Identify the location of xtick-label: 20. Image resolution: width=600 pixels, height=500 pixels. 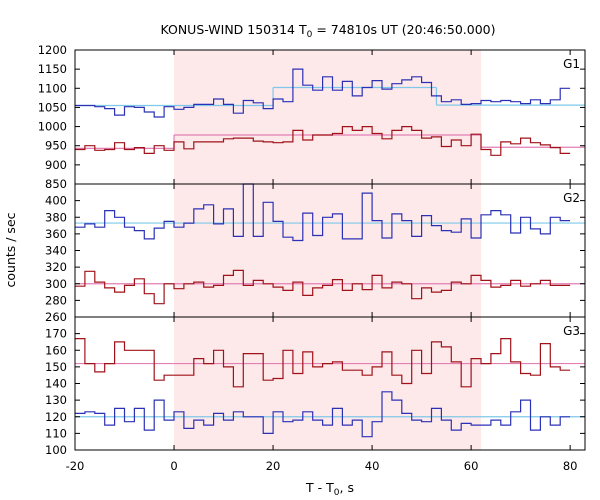
(273, 466).